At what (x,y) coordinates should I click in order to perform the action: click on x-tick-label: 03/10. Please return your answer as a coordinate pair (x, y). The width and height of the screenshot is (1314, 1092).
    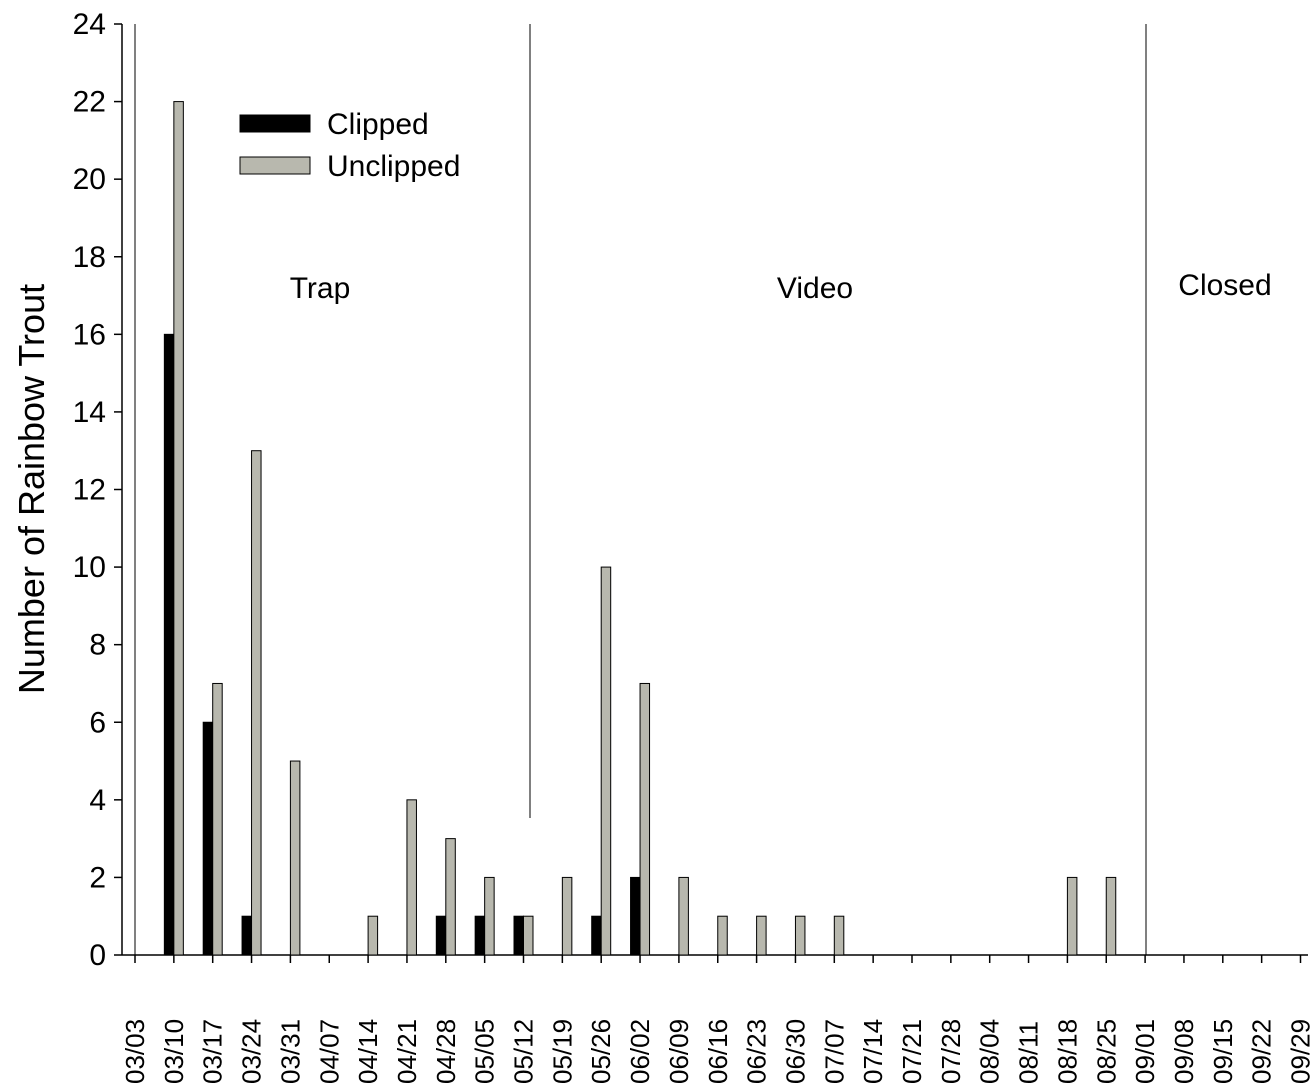
    Looking at the image, I should click on (174, 1051).